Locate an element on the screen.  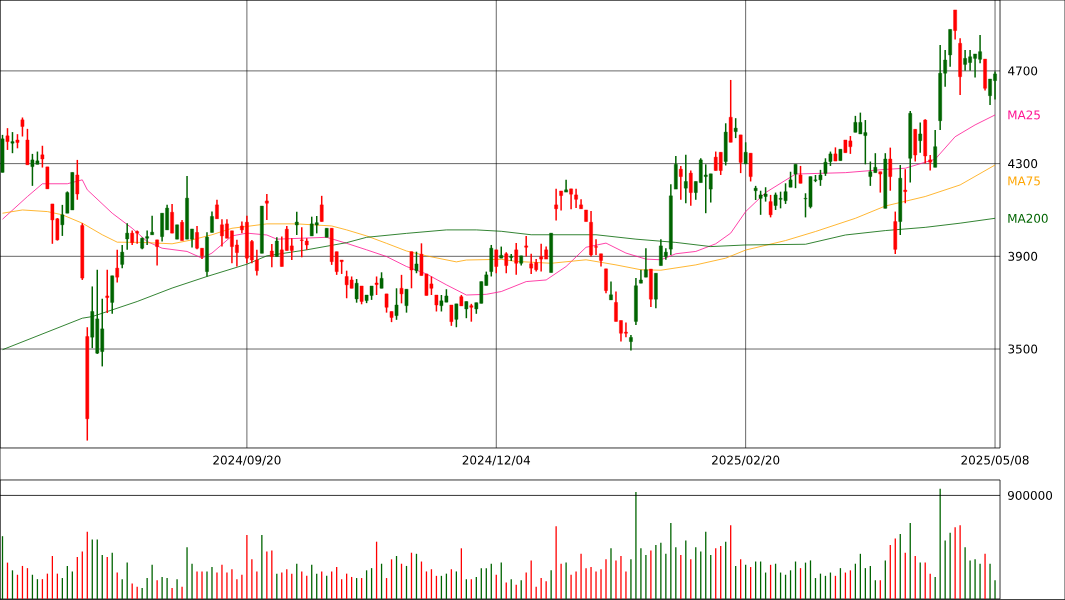
y-tick-label: 4700 is located at coordinates (1023, 71).